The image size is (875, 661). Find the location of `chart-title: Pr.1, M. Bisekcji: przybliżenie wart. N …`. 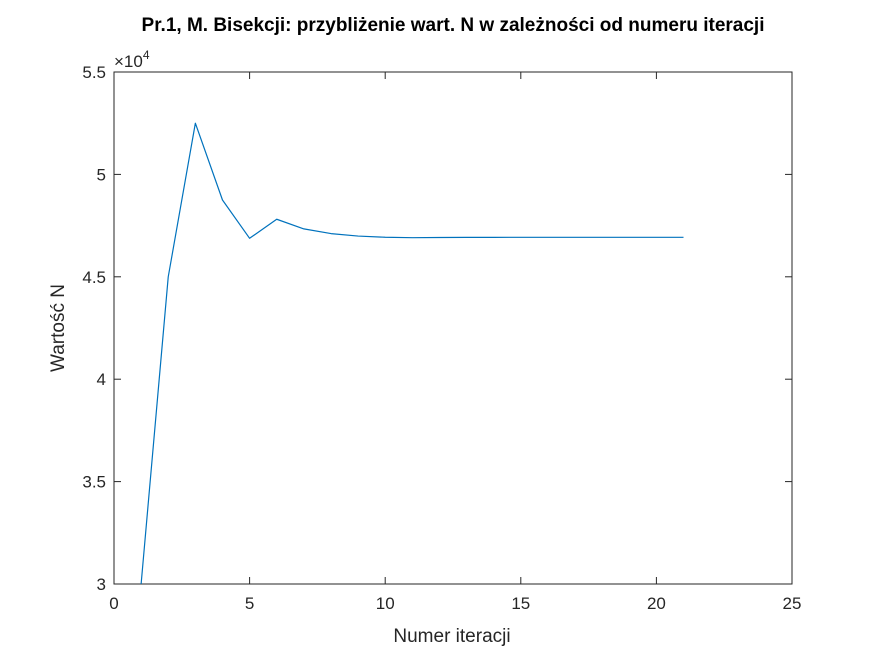

chart-title: Pr.1, M. Bisekcji: przybliżenie wart. N … is located at coordinates (453, 25).